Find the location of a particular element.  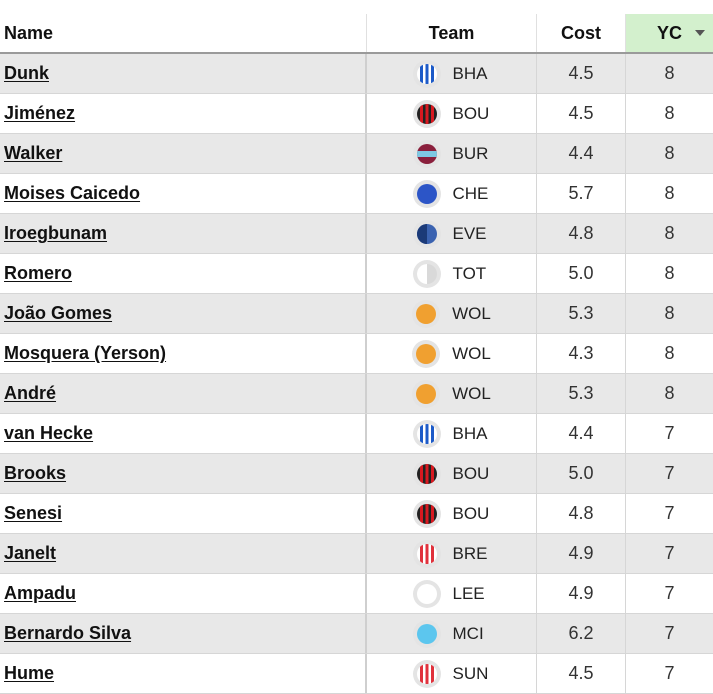

column-header-team: Team is located at coordinates (452, 33).